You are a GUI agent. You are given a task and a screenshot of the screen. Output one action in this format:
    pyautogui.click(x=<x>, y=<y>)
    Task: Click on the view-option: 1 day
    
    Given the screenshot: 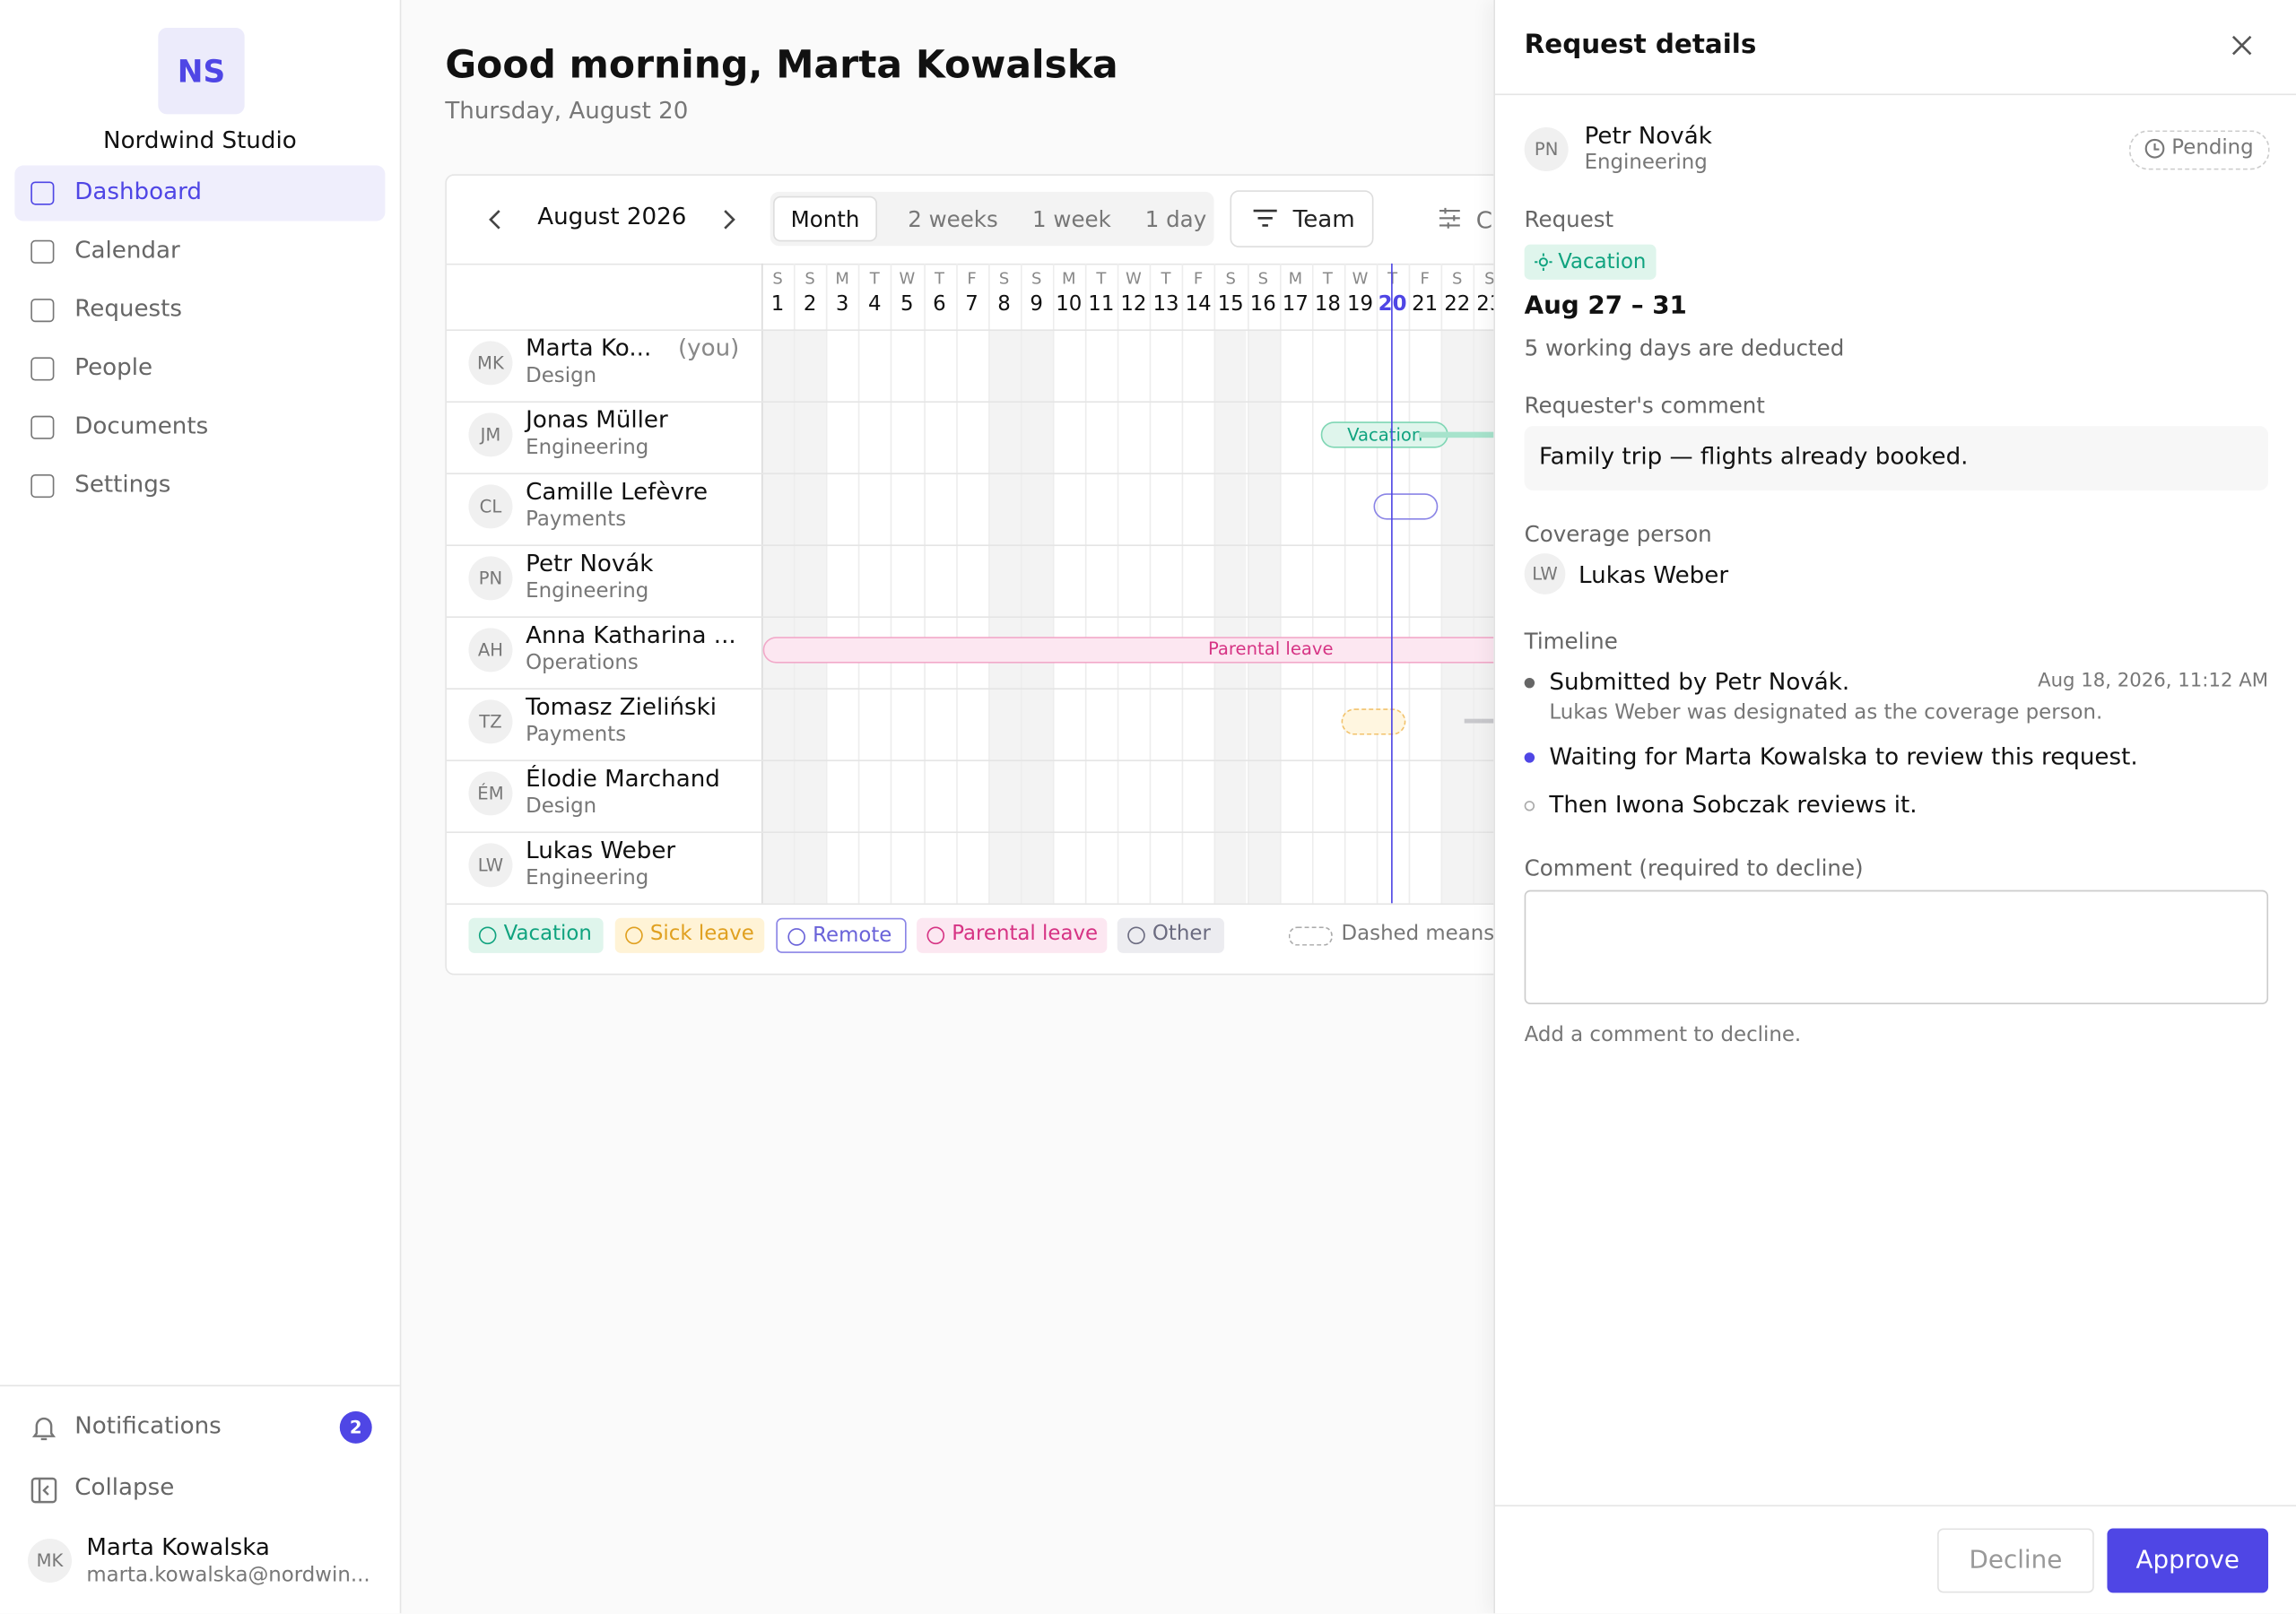 What is the action you would take?
    pyautogui.click(x=1175, y=219)
    